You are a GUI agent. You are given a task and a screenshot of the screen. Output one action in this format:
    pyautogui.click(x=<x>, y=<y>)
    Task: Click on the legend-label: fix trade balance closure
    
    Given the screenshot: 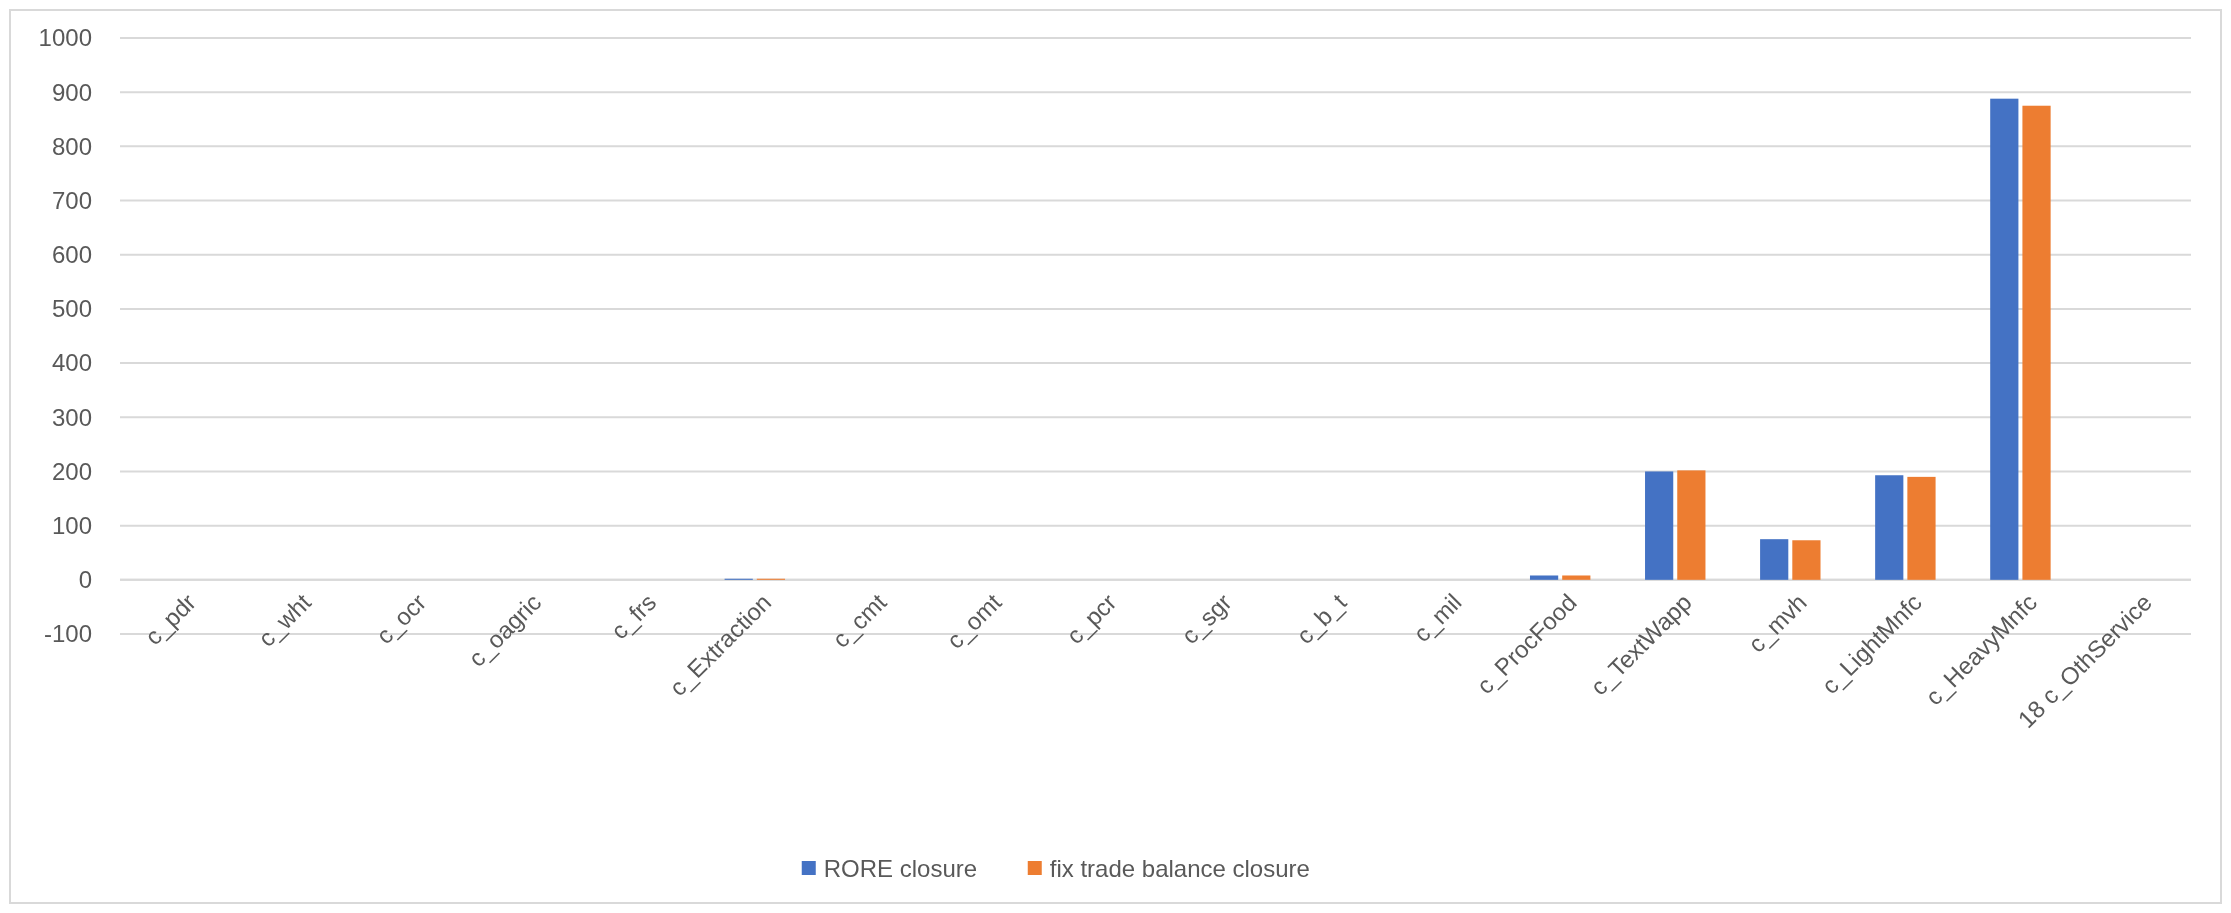 What is the action you would take?
    pyautogui.click(x=1179, y=869)
    